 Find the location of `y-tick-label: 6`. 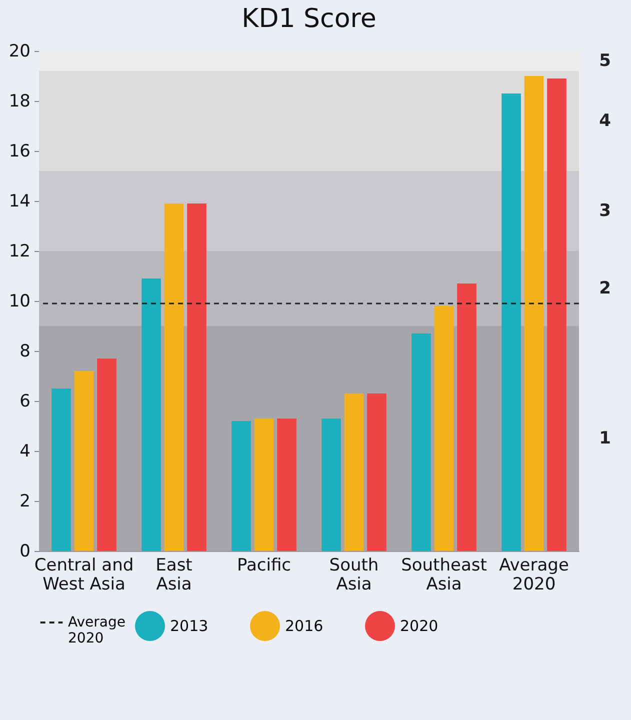

y-tick-label: 6 is located at coordinates (25, 402).